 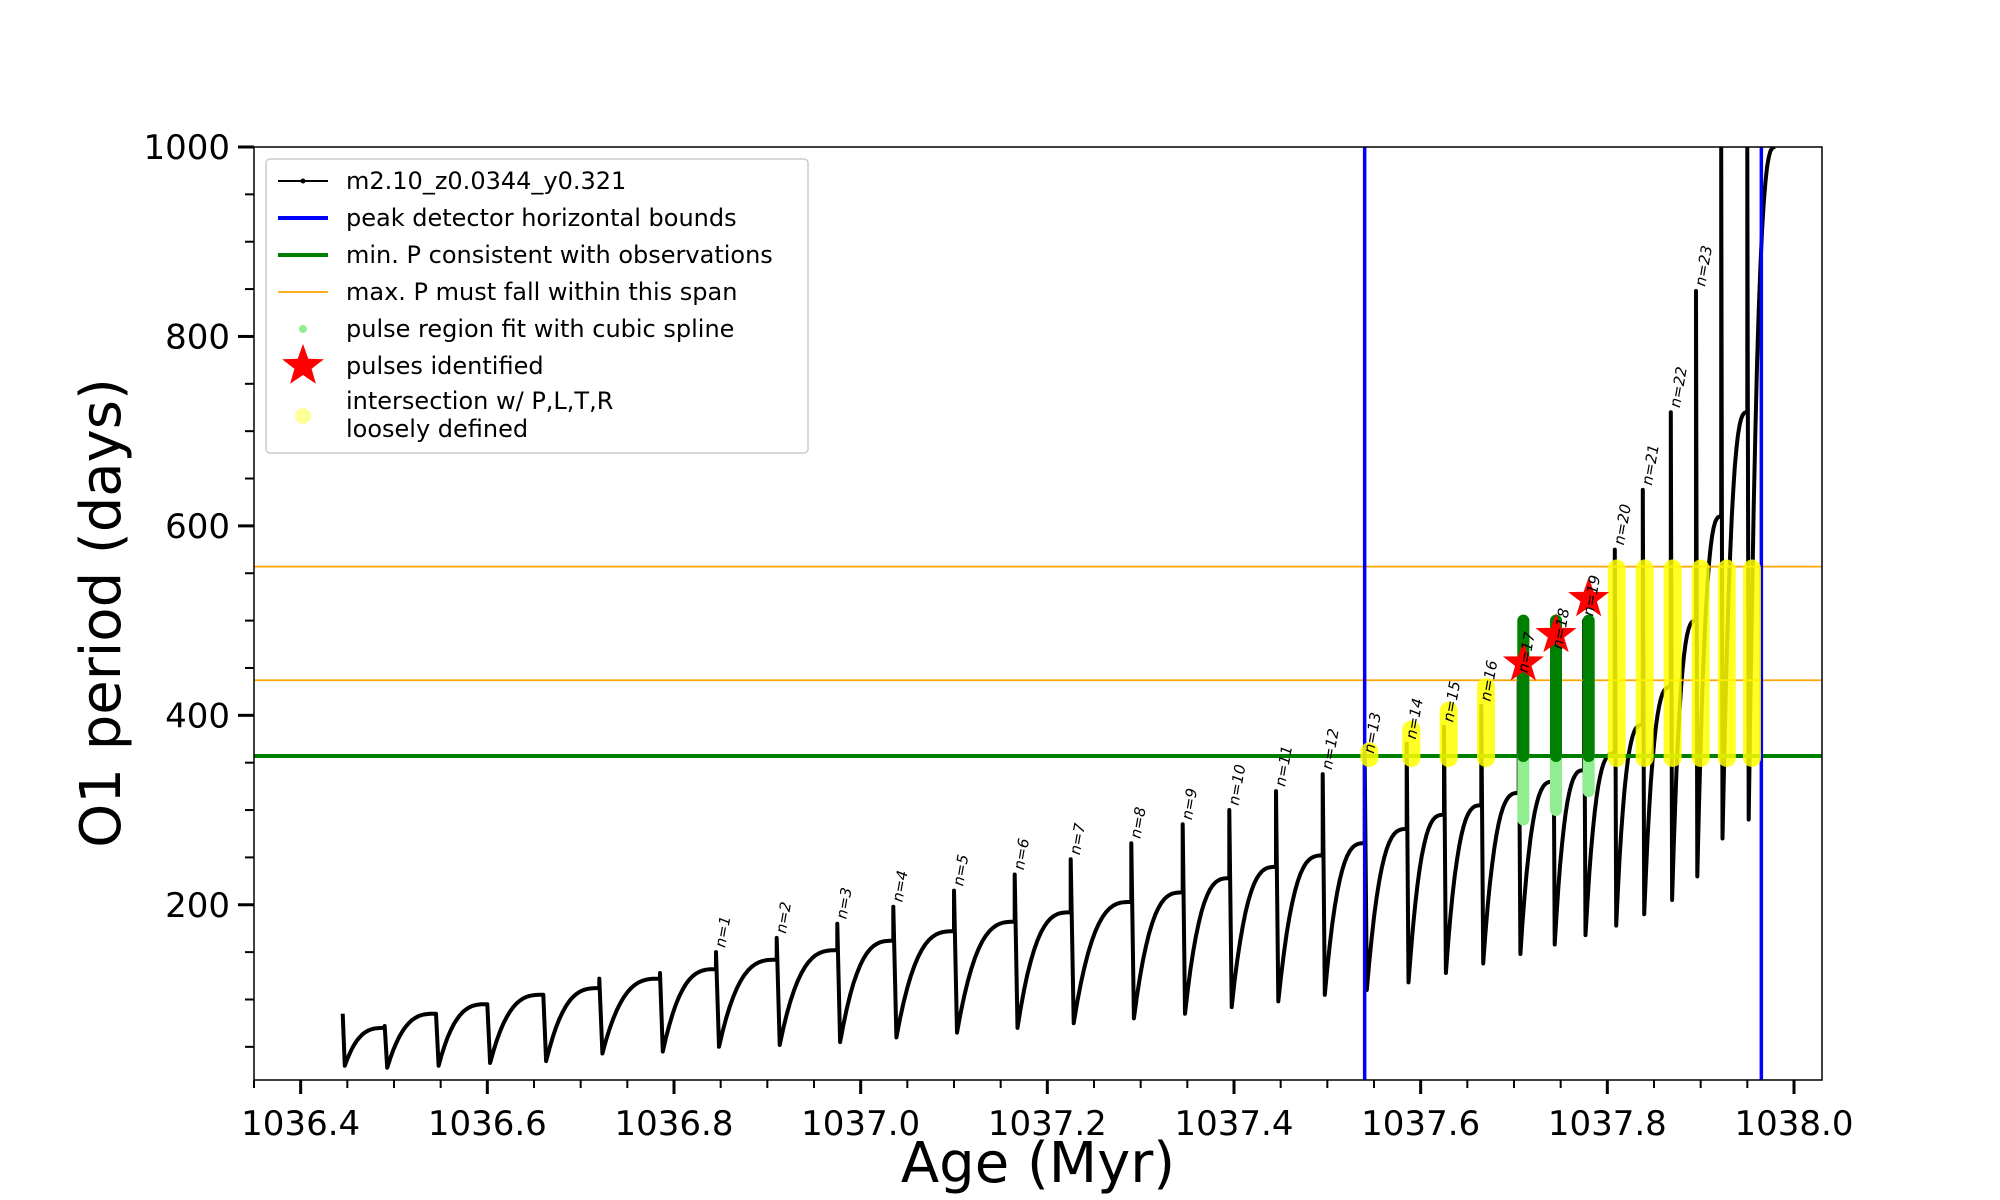 What do you see at coordinates (197, 716) in the screenshot?
I see `y-tick-label-1: 400` at bounding box center [197, 716].